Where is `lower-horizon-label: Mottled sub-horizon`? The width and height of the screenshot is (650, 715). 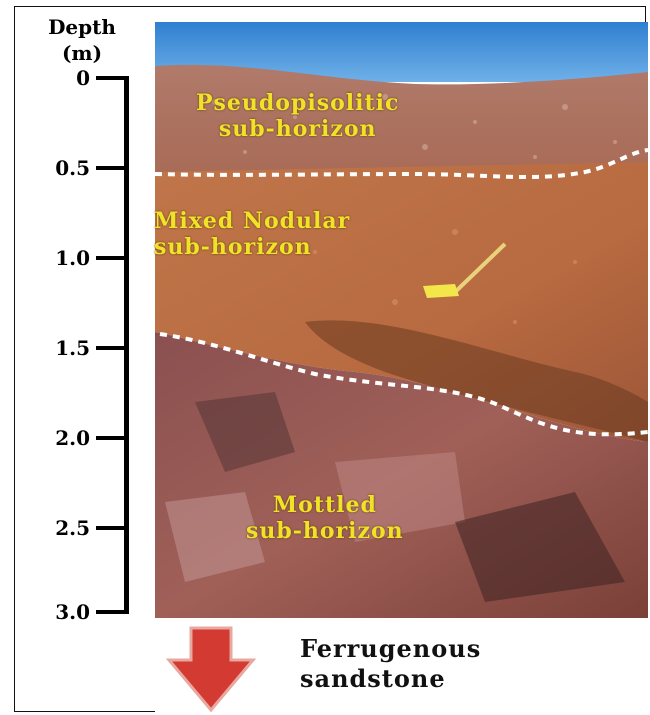
lower-horizon-label: Mottled sub-horizon is located at coordinates (325, 518).